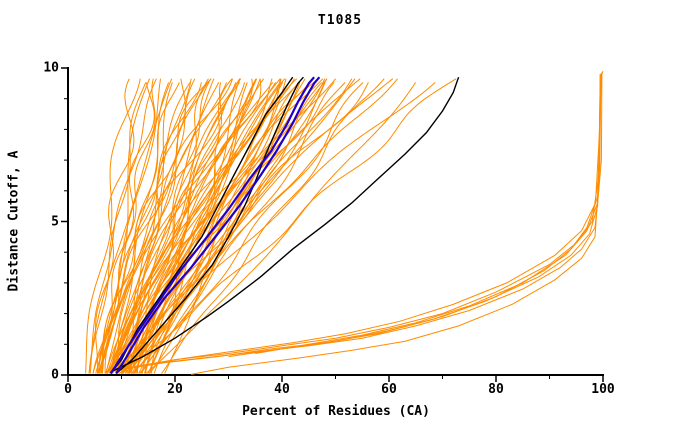 Image resolution: width=680 pixels, height=440 pixels. I want to click on y-tick-label: 0, so click(55, 375).